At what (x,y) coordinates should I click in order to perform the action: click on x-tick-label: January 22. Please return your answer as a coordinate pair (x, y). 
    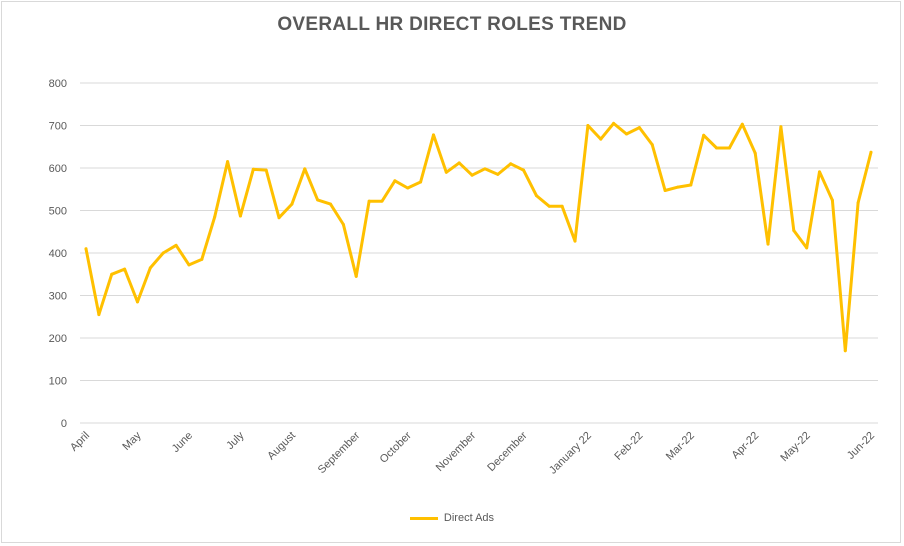
    Looking at the image, I should click on (570, 453).